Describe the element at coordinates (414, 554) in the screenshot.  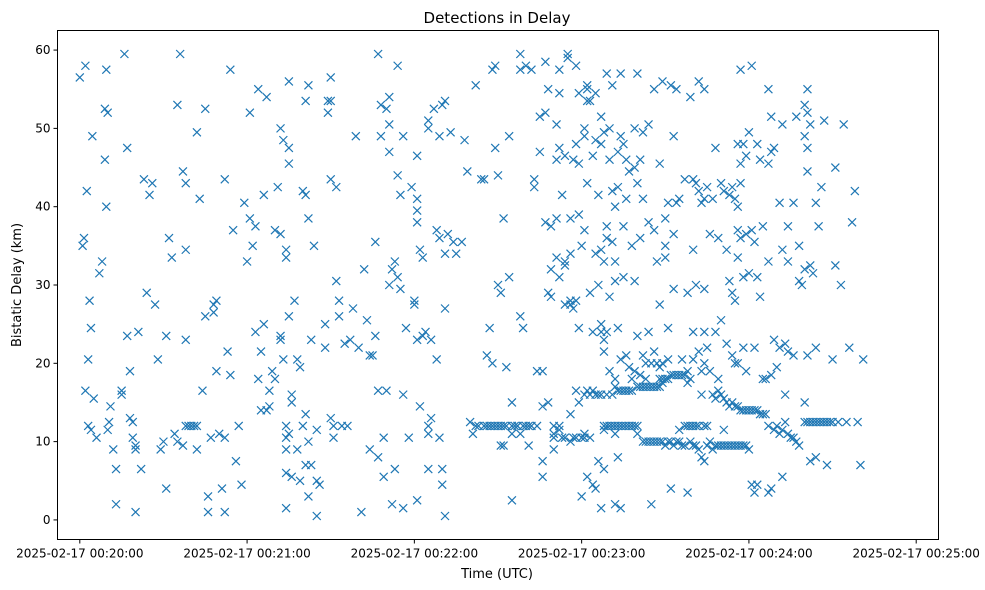
I see `x-tick-label: 2025-02-17 00:22:00` at that location.